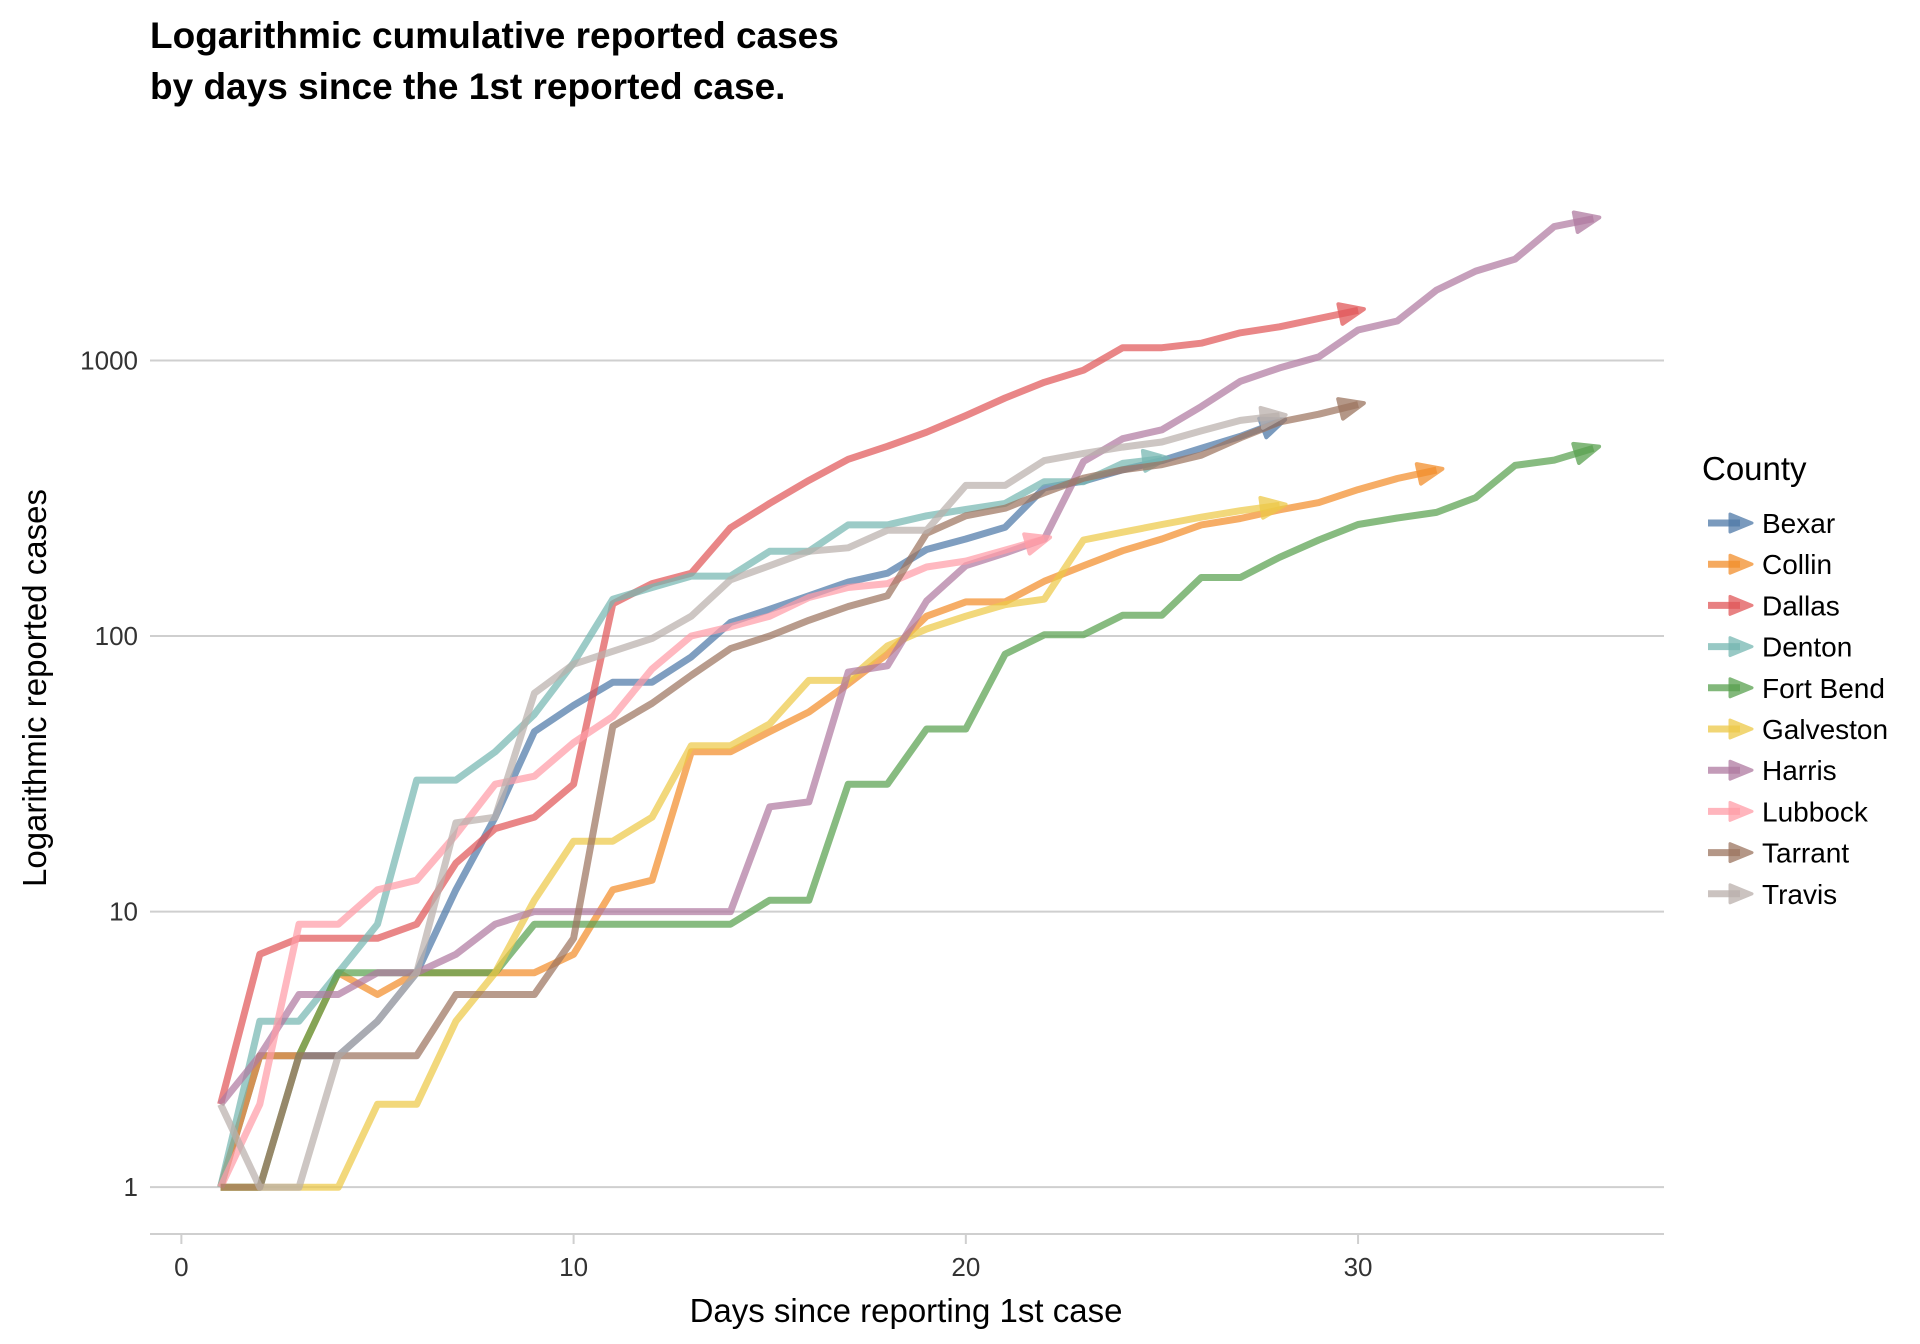 The width and height of the screenshot is (1920, 1344). I want to click on y-axis-ticks: 1 10 100 1000, so click(109, 773).